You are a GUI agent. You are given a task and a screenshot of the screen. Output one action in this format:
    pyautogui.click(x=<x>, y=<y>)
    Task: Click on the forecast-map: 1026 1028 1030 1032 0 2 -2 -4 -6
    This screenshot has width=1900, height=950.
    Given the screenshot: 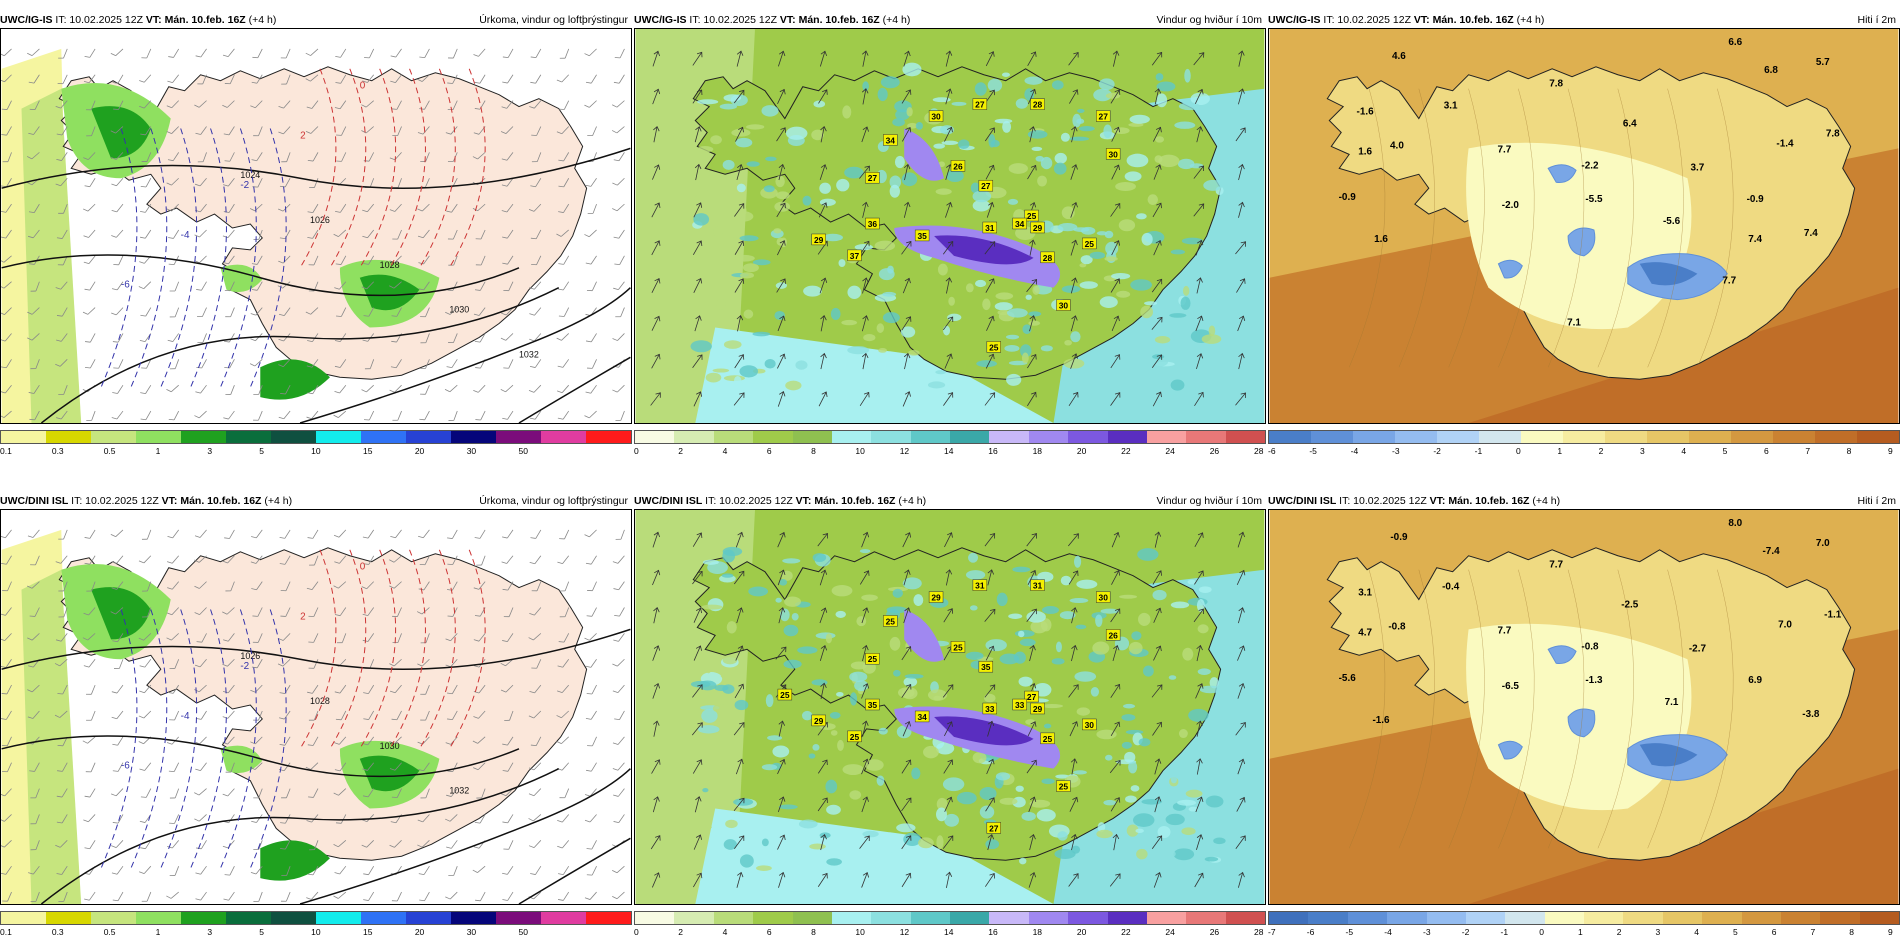 What is the action you would take?
    pyautogui.click(x=316, y=707)
    